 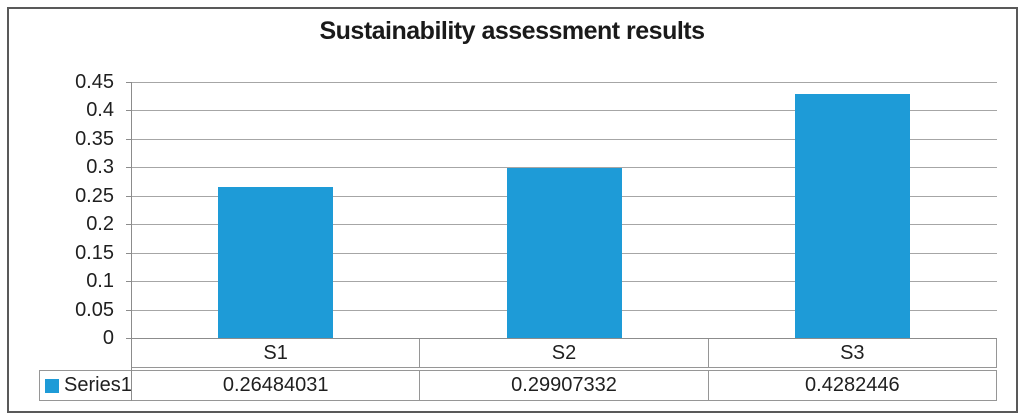 I want to click on legend-cell: Series1, so click(x=85, y=385).